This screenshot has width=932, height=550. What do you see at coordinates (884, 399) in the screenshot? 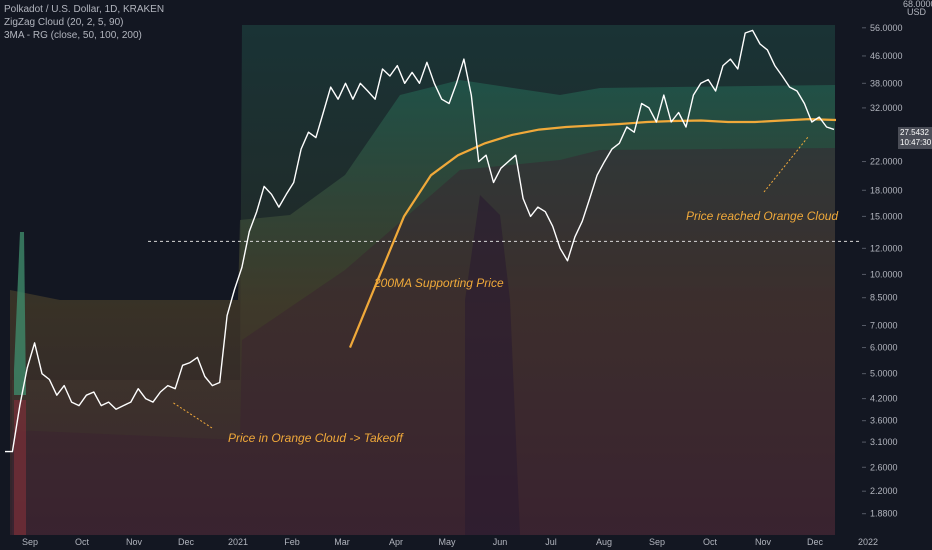
I see `y-tick-label: 4.2000` at bounding box center [884, 399].